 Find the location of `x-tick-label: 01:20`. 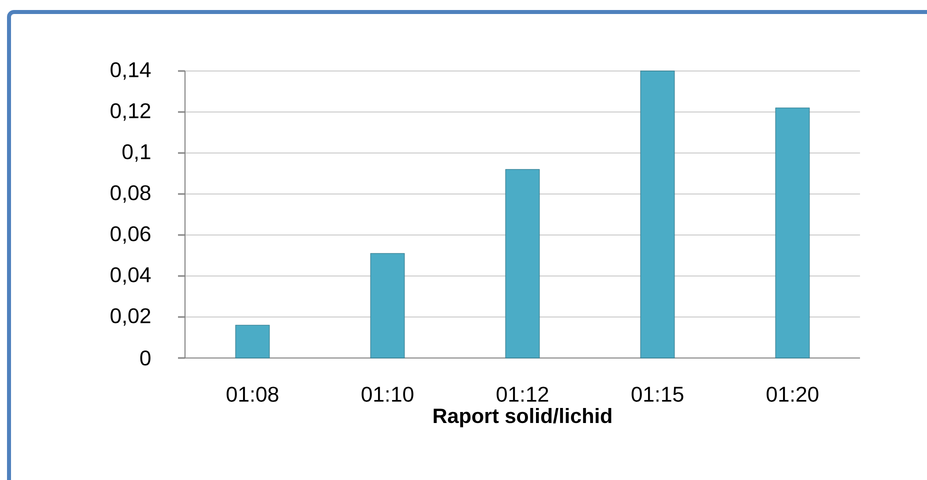

x-tick-label: 01:20 is located at coordinates (792, 394).